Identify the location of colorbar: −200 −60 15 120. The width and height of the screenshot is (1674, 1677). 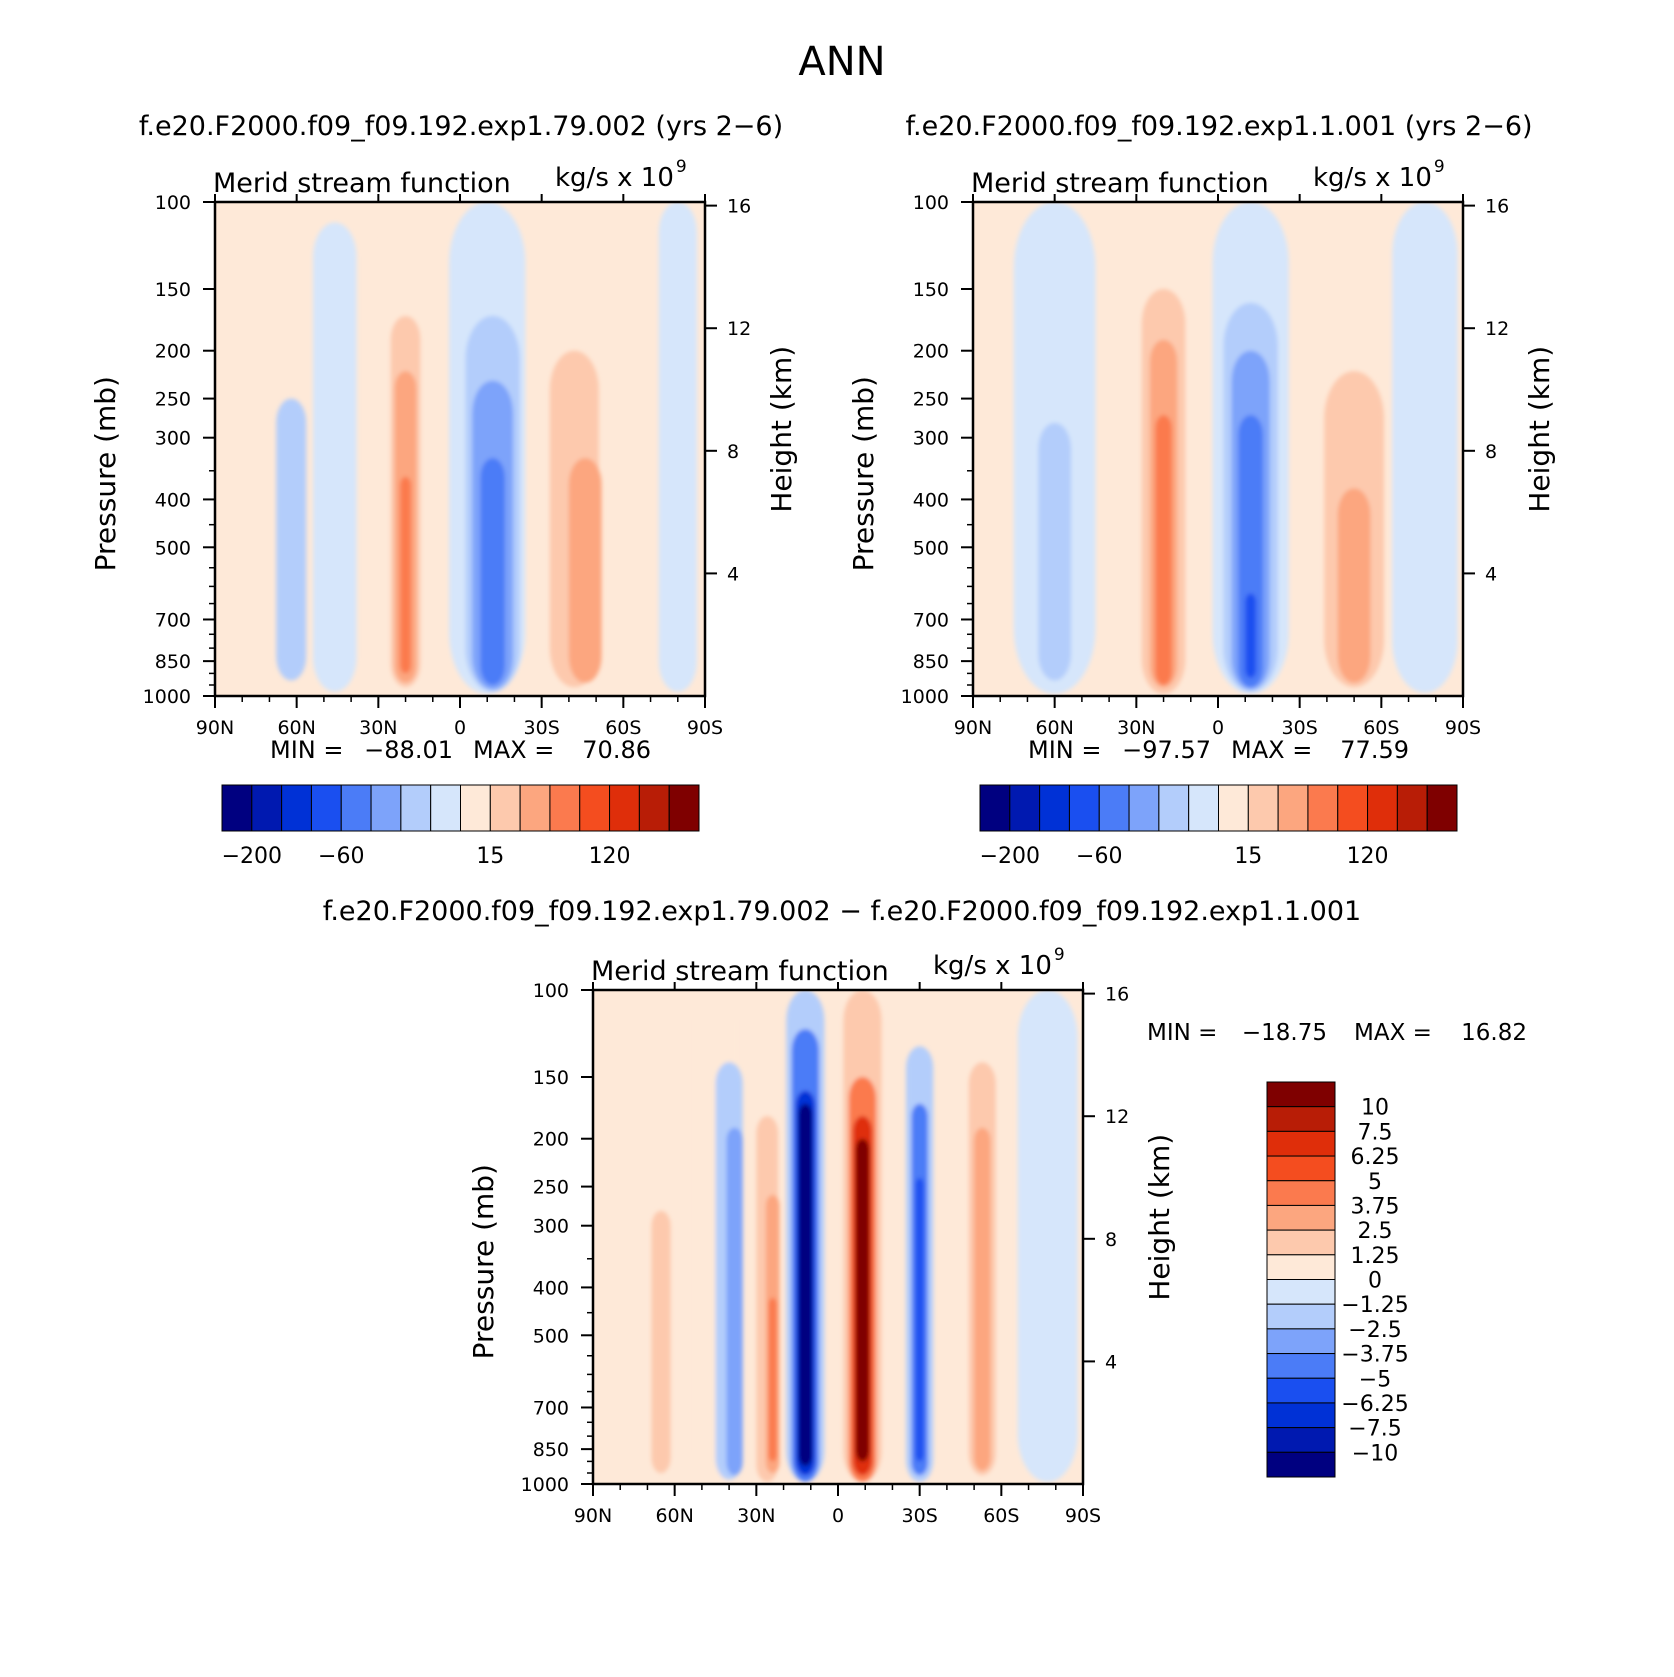
(460, 826).